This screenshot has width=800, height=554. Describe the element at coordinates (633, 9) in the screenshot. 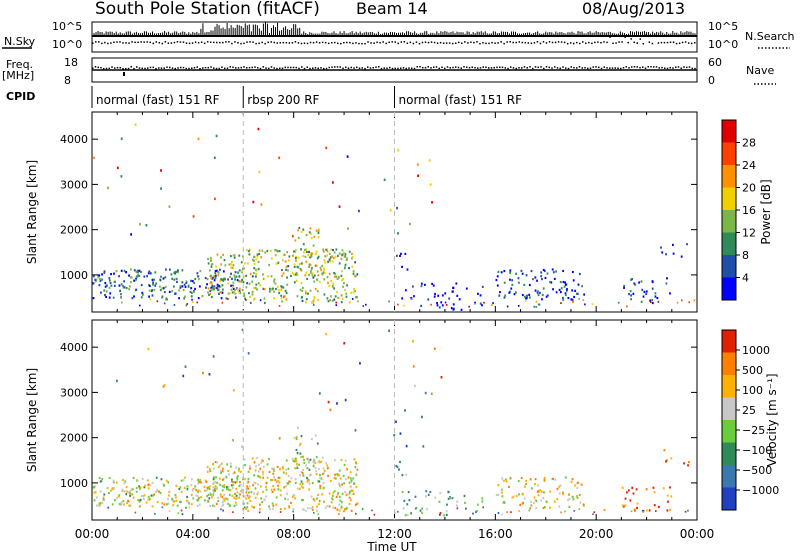

I see `date-title: 08/Aug/2013` at that location.